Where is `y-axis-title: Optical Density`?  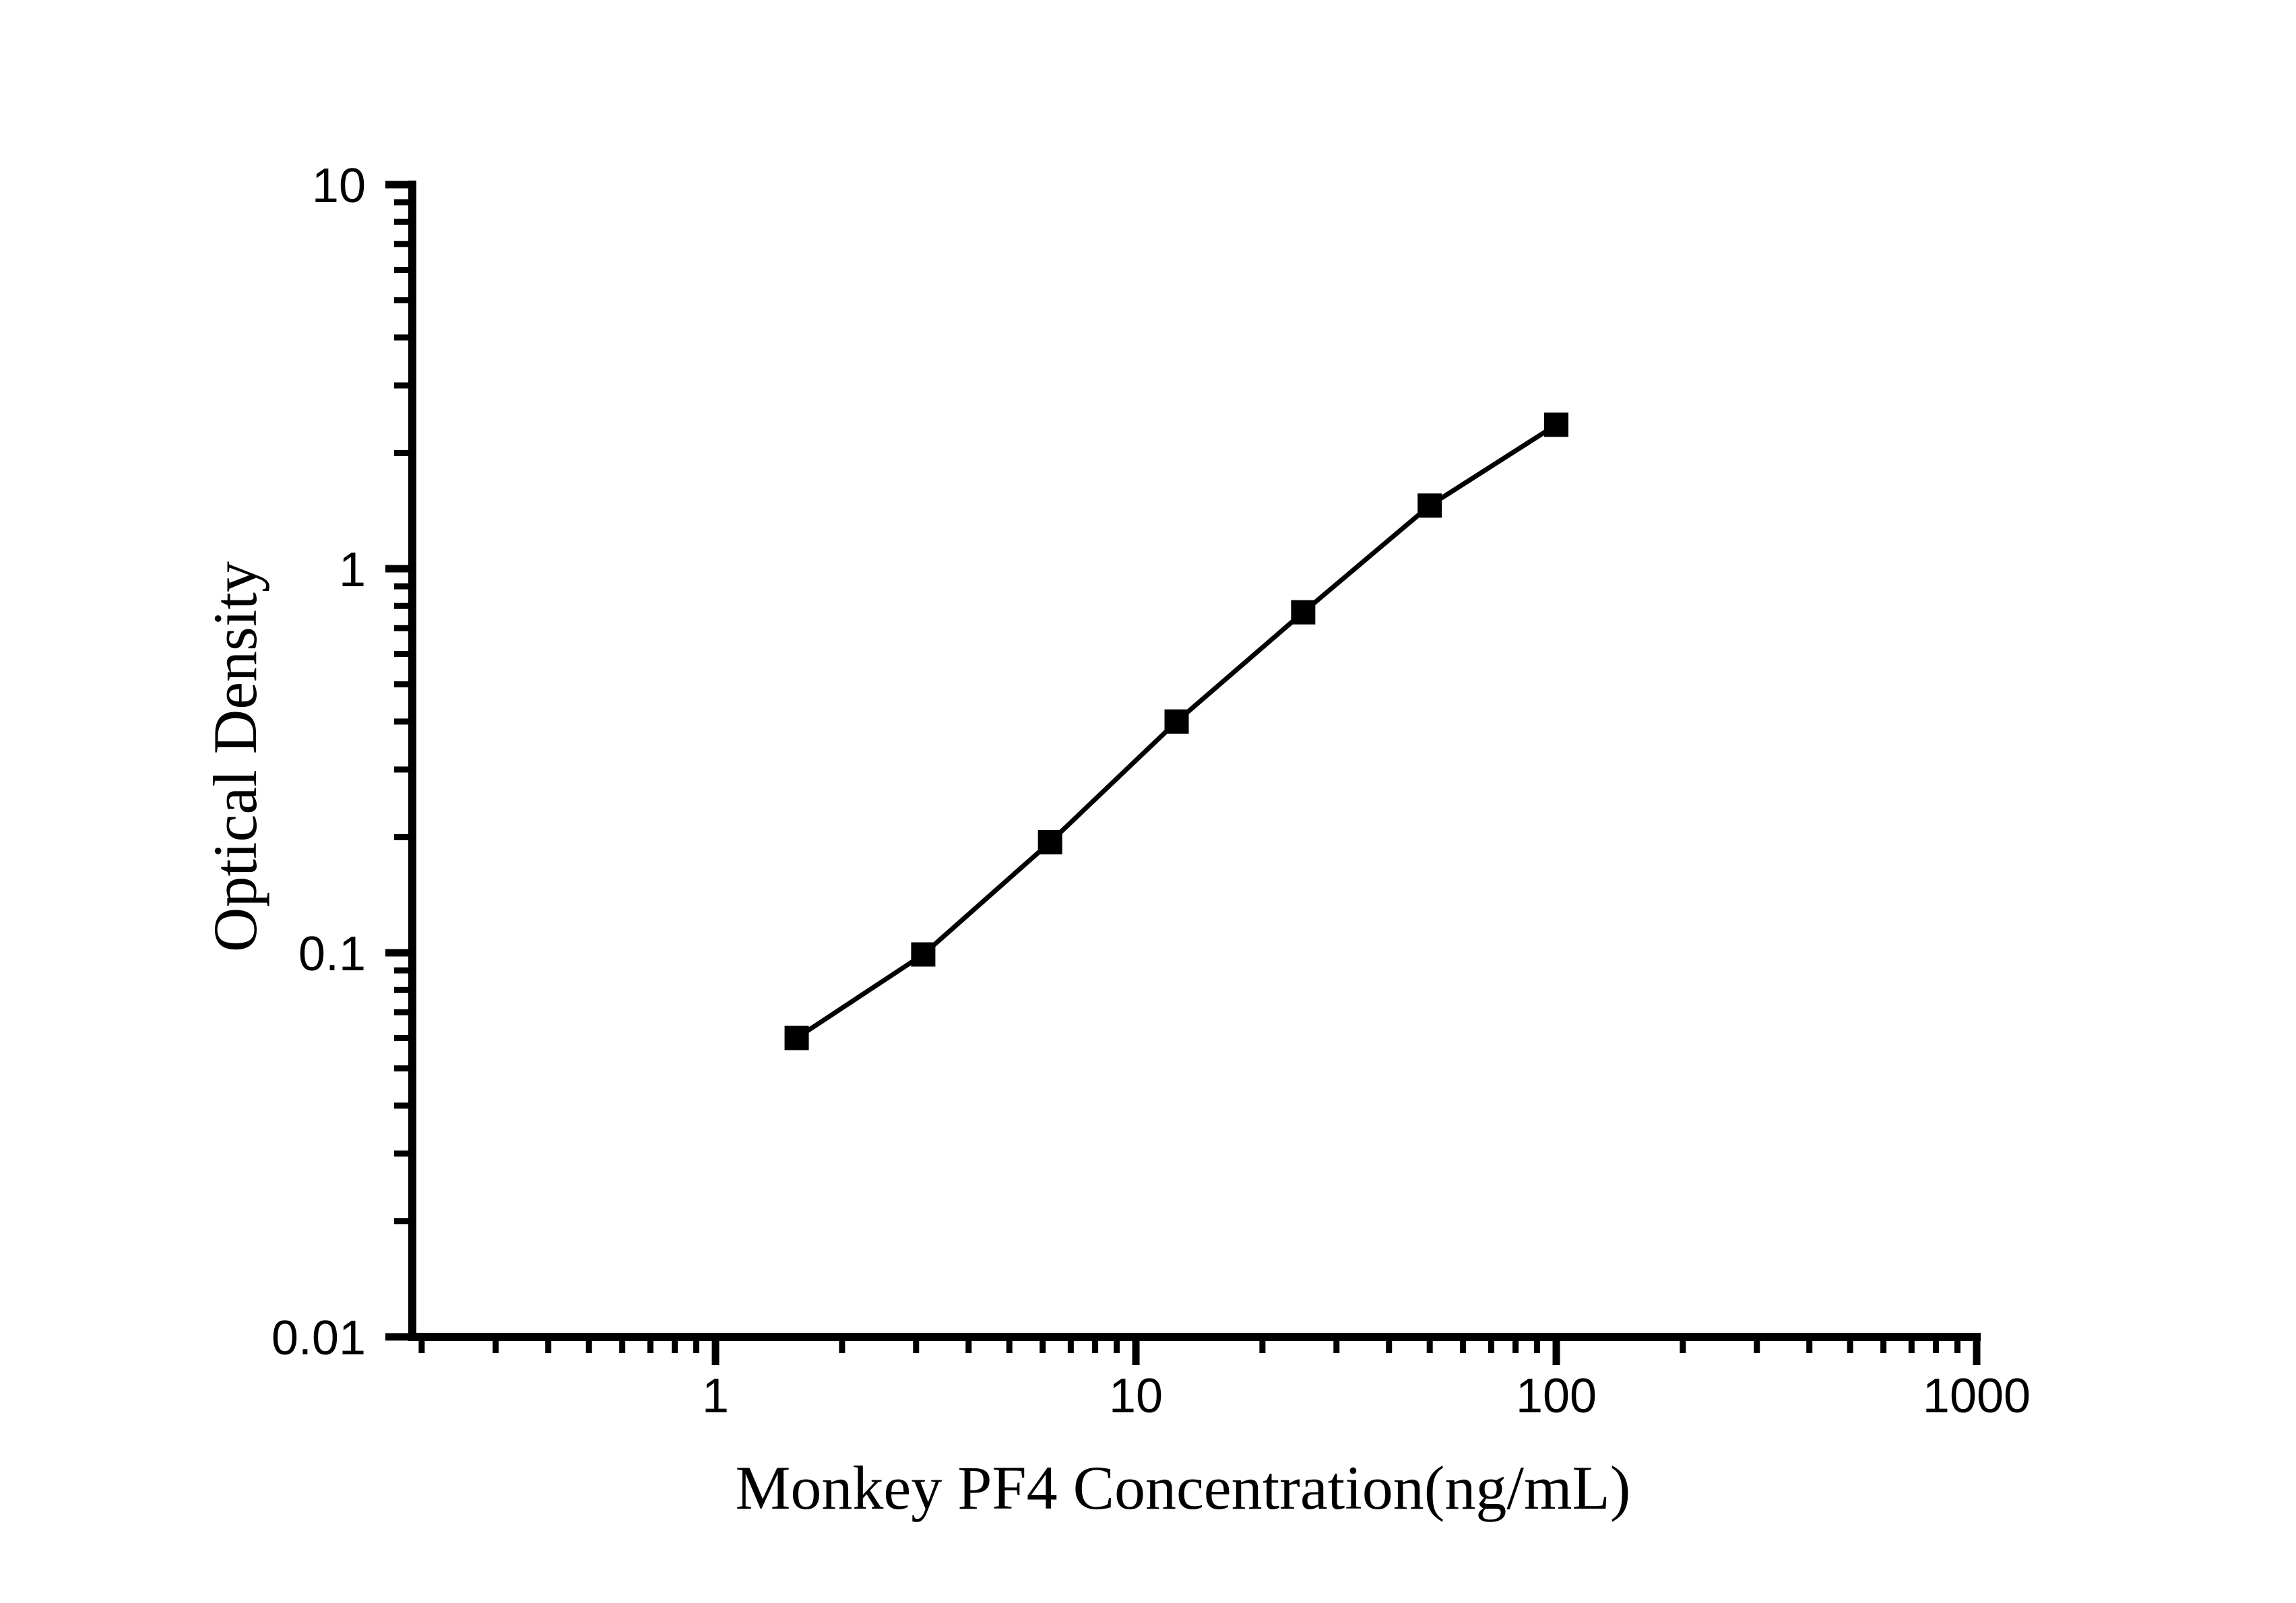
y-axis-title: Optical Density is located at coordinates (235, 756).